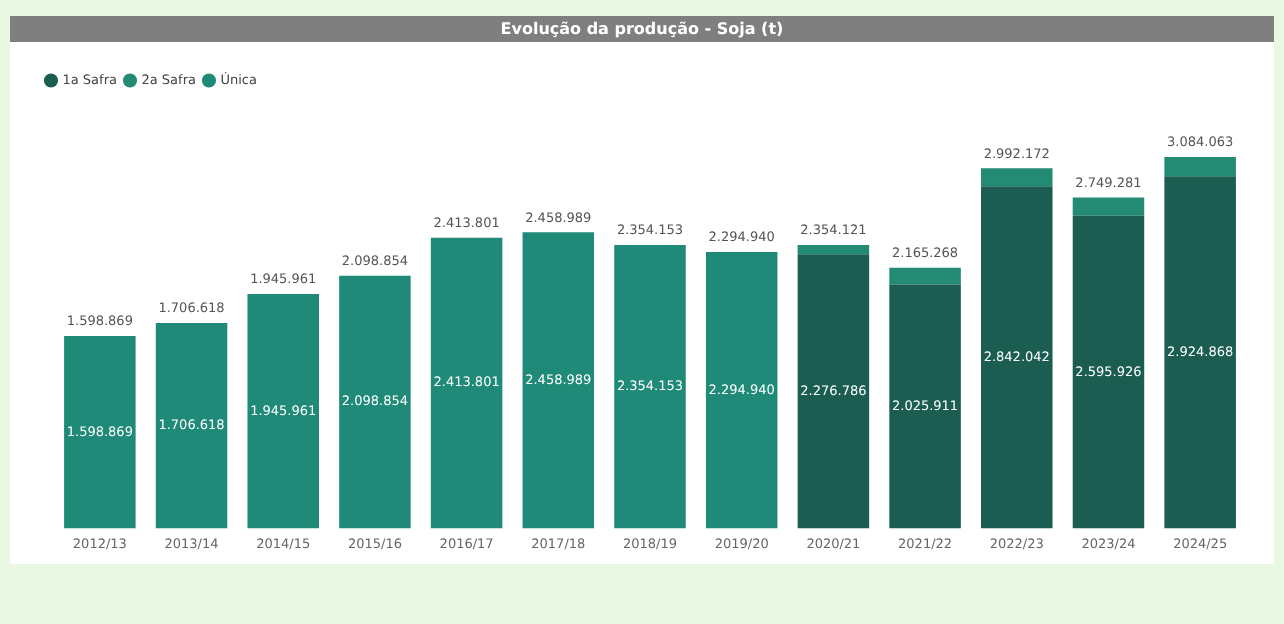 The image size is (1284, 624). Describe the element at coordinates (642, 29) in the screenshot. I see `chart-title: Evolução da produção - Soja (t)` at that location.